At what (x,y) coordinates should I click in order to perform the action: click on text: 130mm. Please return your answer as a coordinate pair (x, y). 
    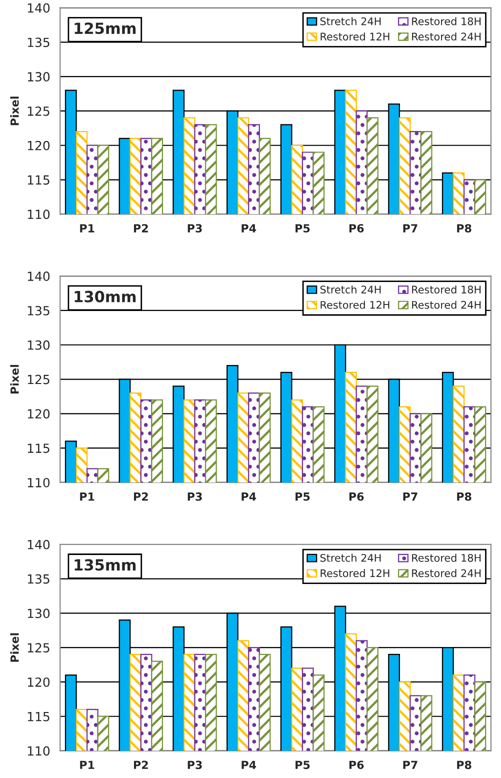
    Looking at the image, I should click on (105, 296).